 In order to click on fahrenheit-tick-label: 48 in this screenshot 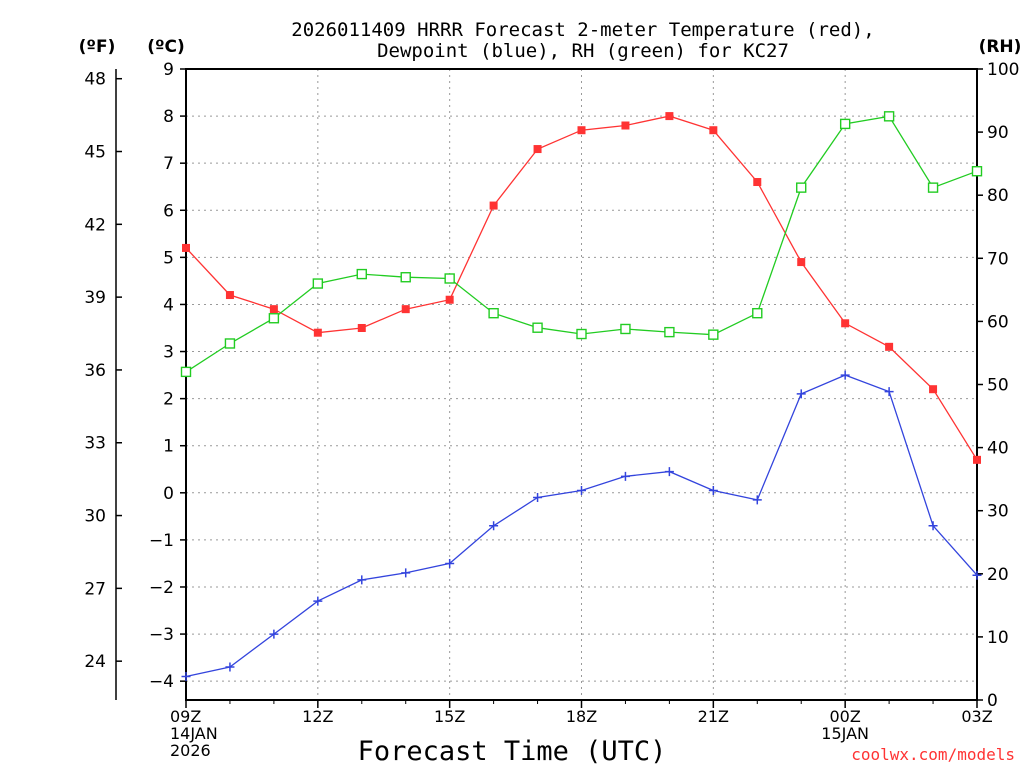, I will do `click(95, 80)`.